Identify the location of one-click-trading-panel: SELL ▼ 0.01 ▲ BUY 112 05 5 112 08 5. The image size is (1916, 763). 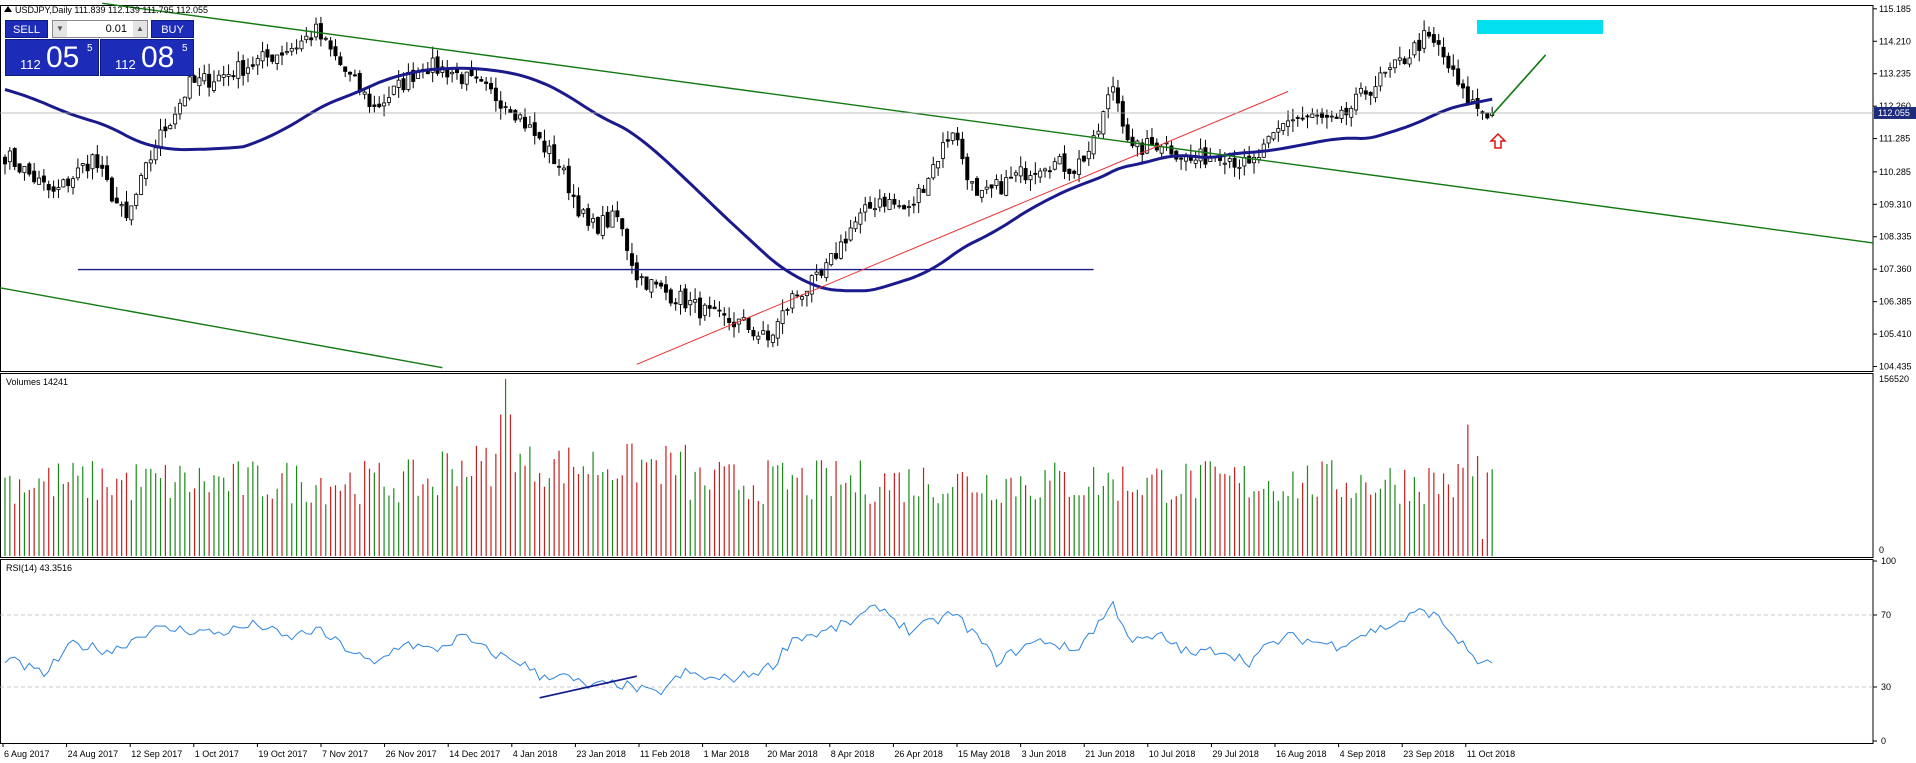
(99, 48).